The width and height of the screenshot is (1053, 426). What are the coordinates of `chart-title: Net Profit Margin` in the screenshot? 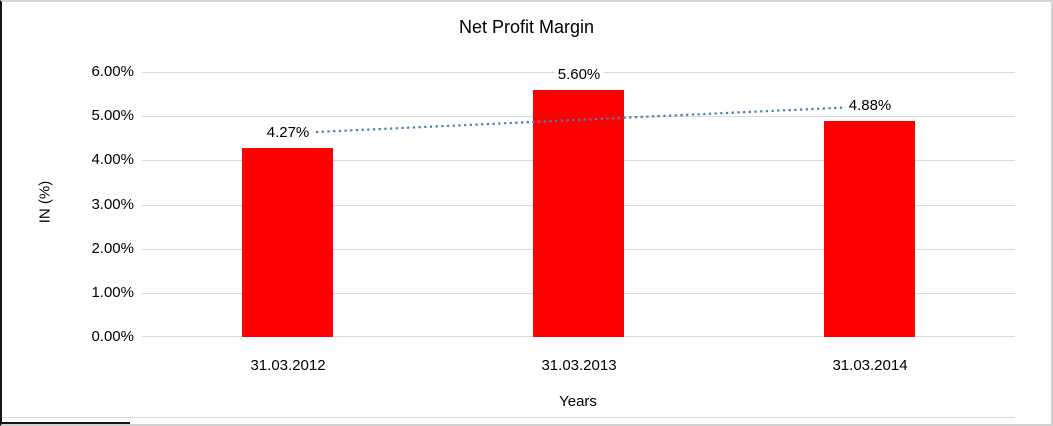 It's located at (526, 27).